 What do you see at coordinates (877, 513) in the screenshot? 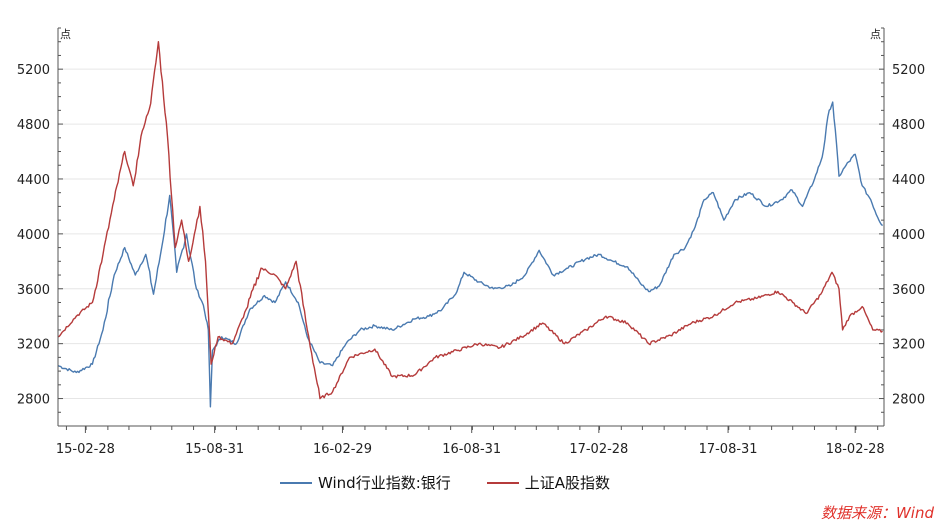
I see `source-note: 数据来源：Wind` at bounding box center [877, 513].